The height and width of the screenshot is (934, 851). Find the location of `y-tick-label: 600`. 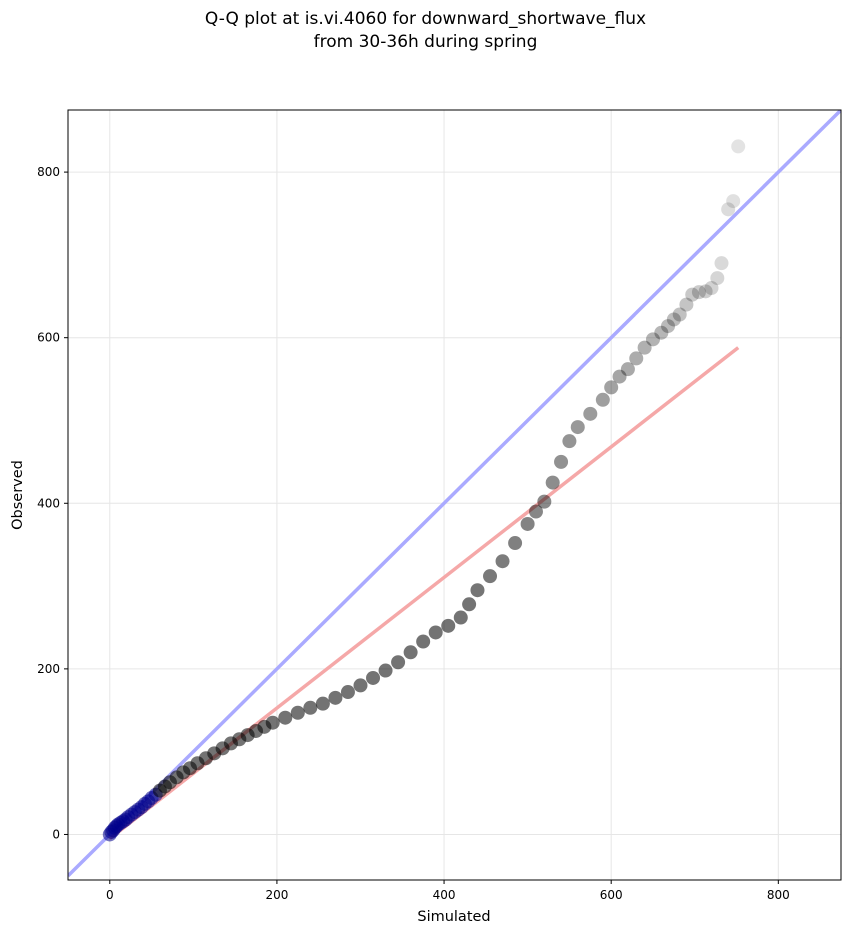

y-tick-label: 600 is located at coordinates (48, 338).